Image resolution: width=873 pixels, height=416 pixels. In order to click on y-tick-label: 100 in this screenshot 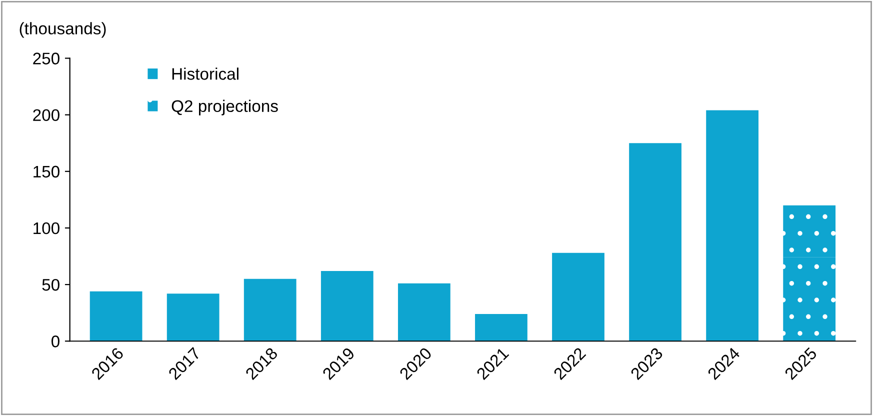, I will do `click(47, 228)`.